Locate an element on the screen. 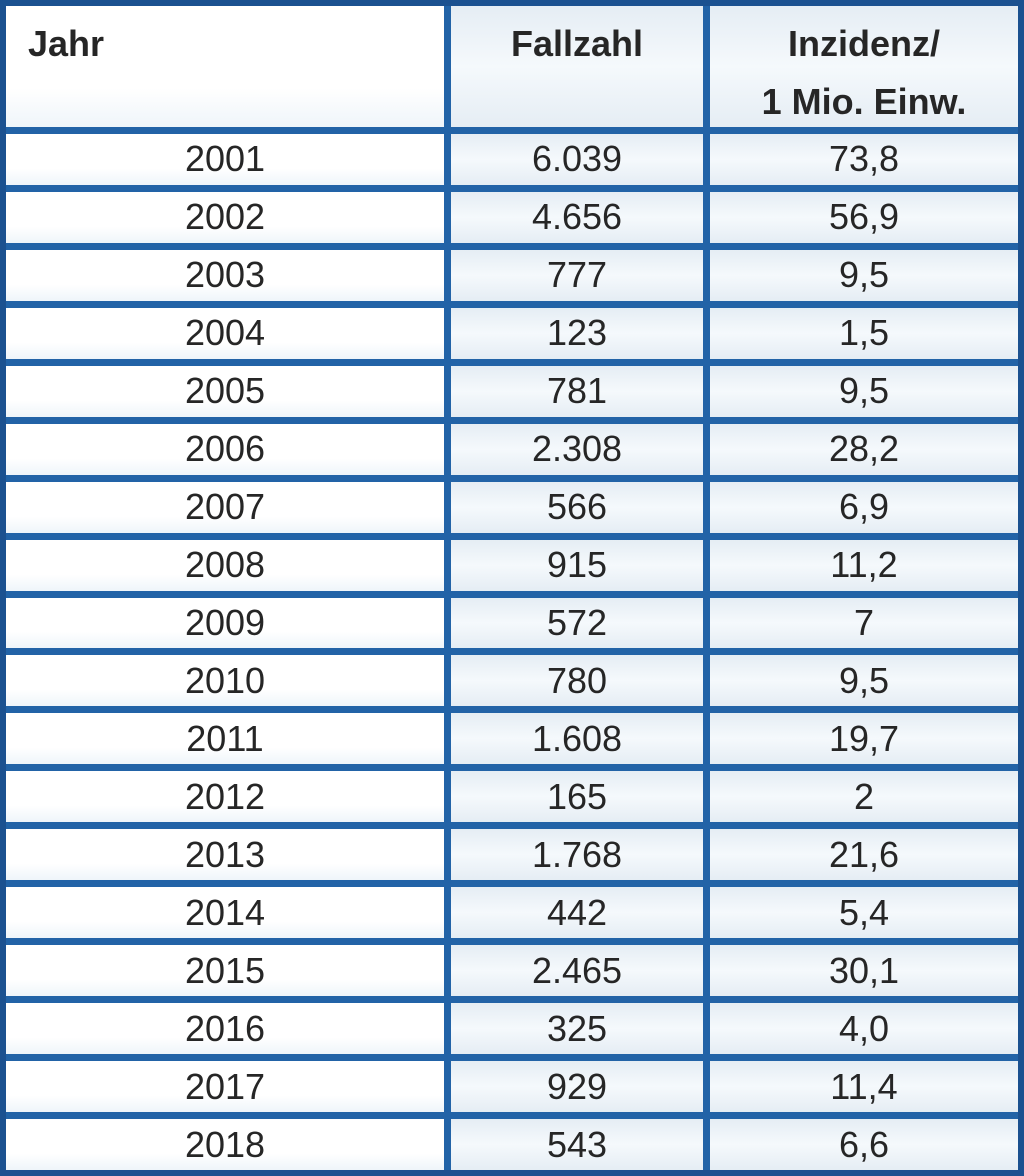 Image resolution: width=1024 pixels, height=1176 pixels. year-cell: 2008 is located at coordinates (225, 565).